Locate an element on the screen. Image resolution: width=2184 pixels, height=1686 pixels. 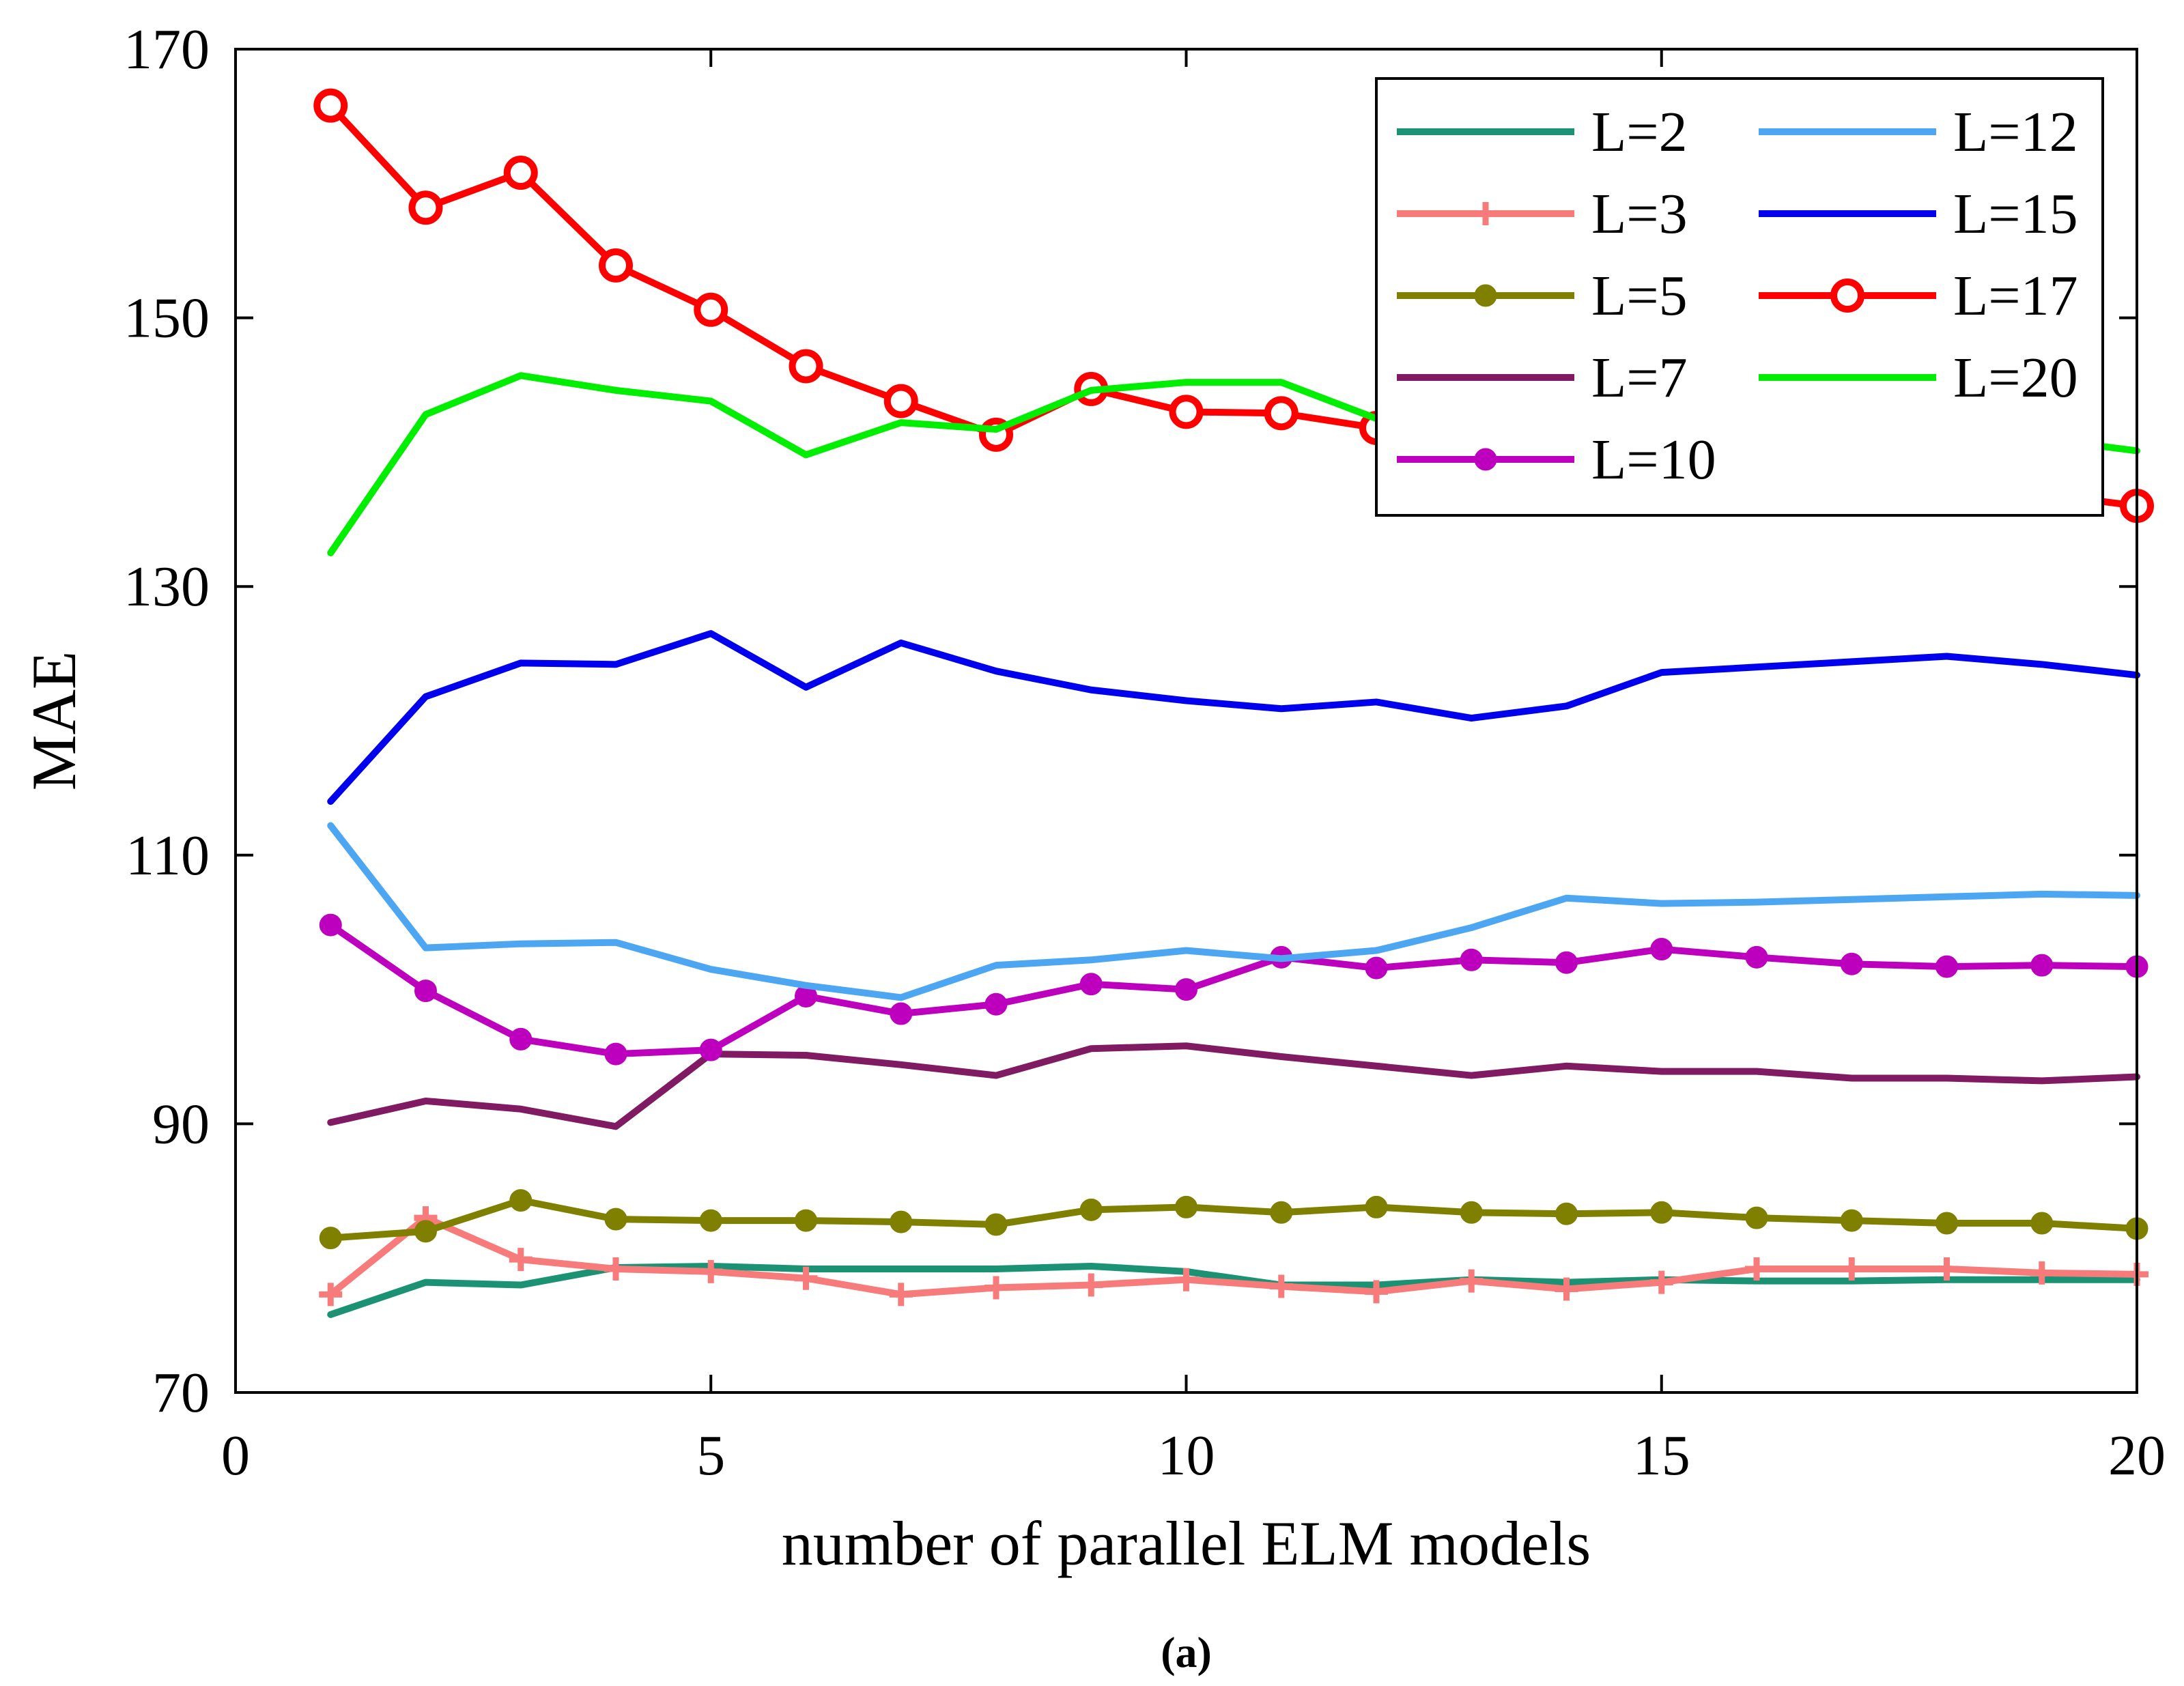
x-tick-label: 0 is located at coordinates (235, 1456).